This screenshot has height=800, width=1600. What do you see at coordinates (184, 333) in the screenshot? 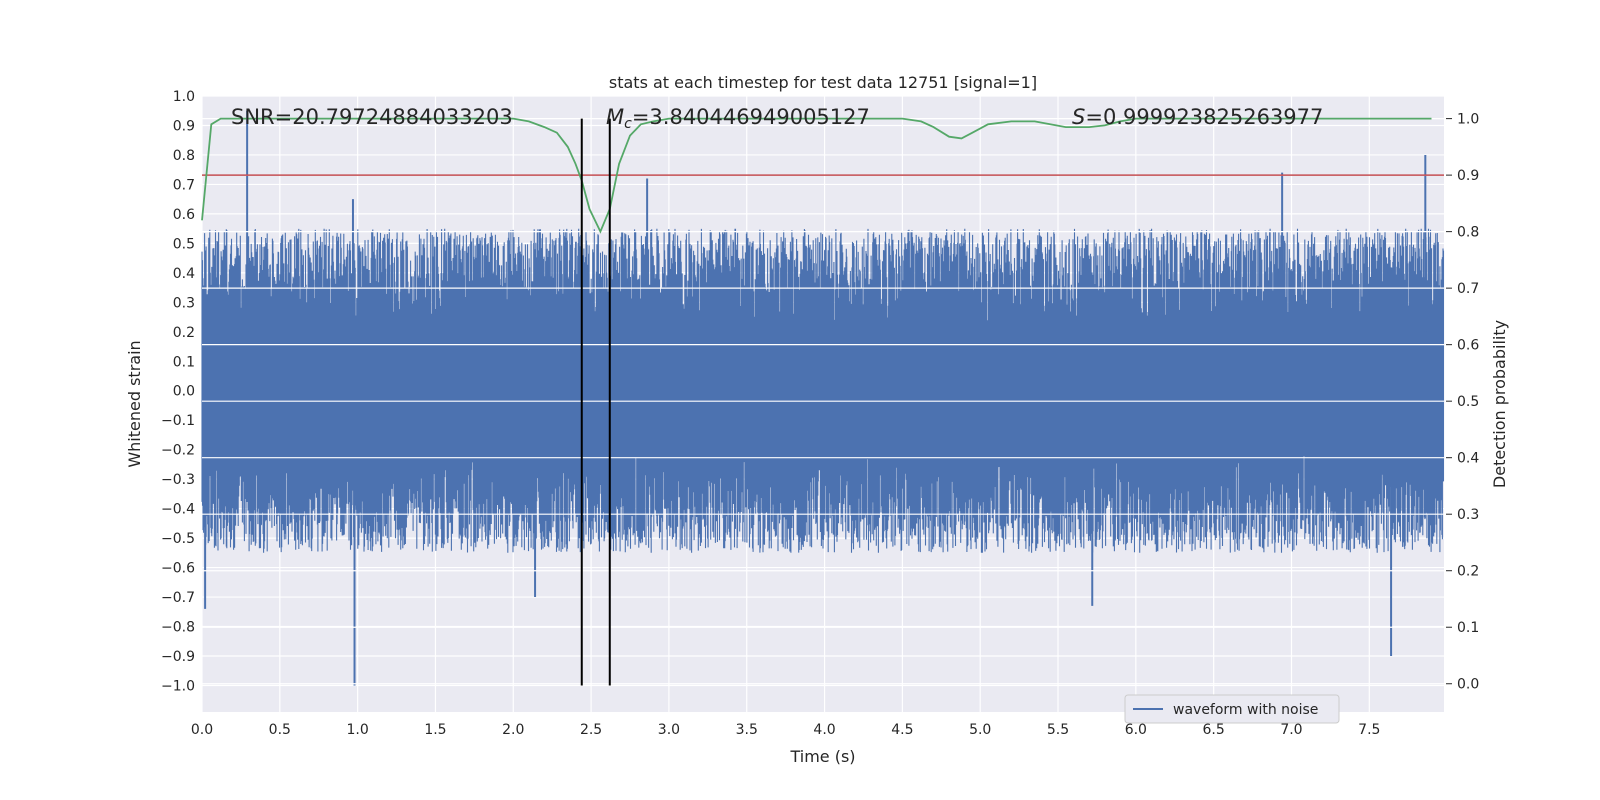
I see `y-left-tick-label: 0.2` at bounding box center [184, 333].